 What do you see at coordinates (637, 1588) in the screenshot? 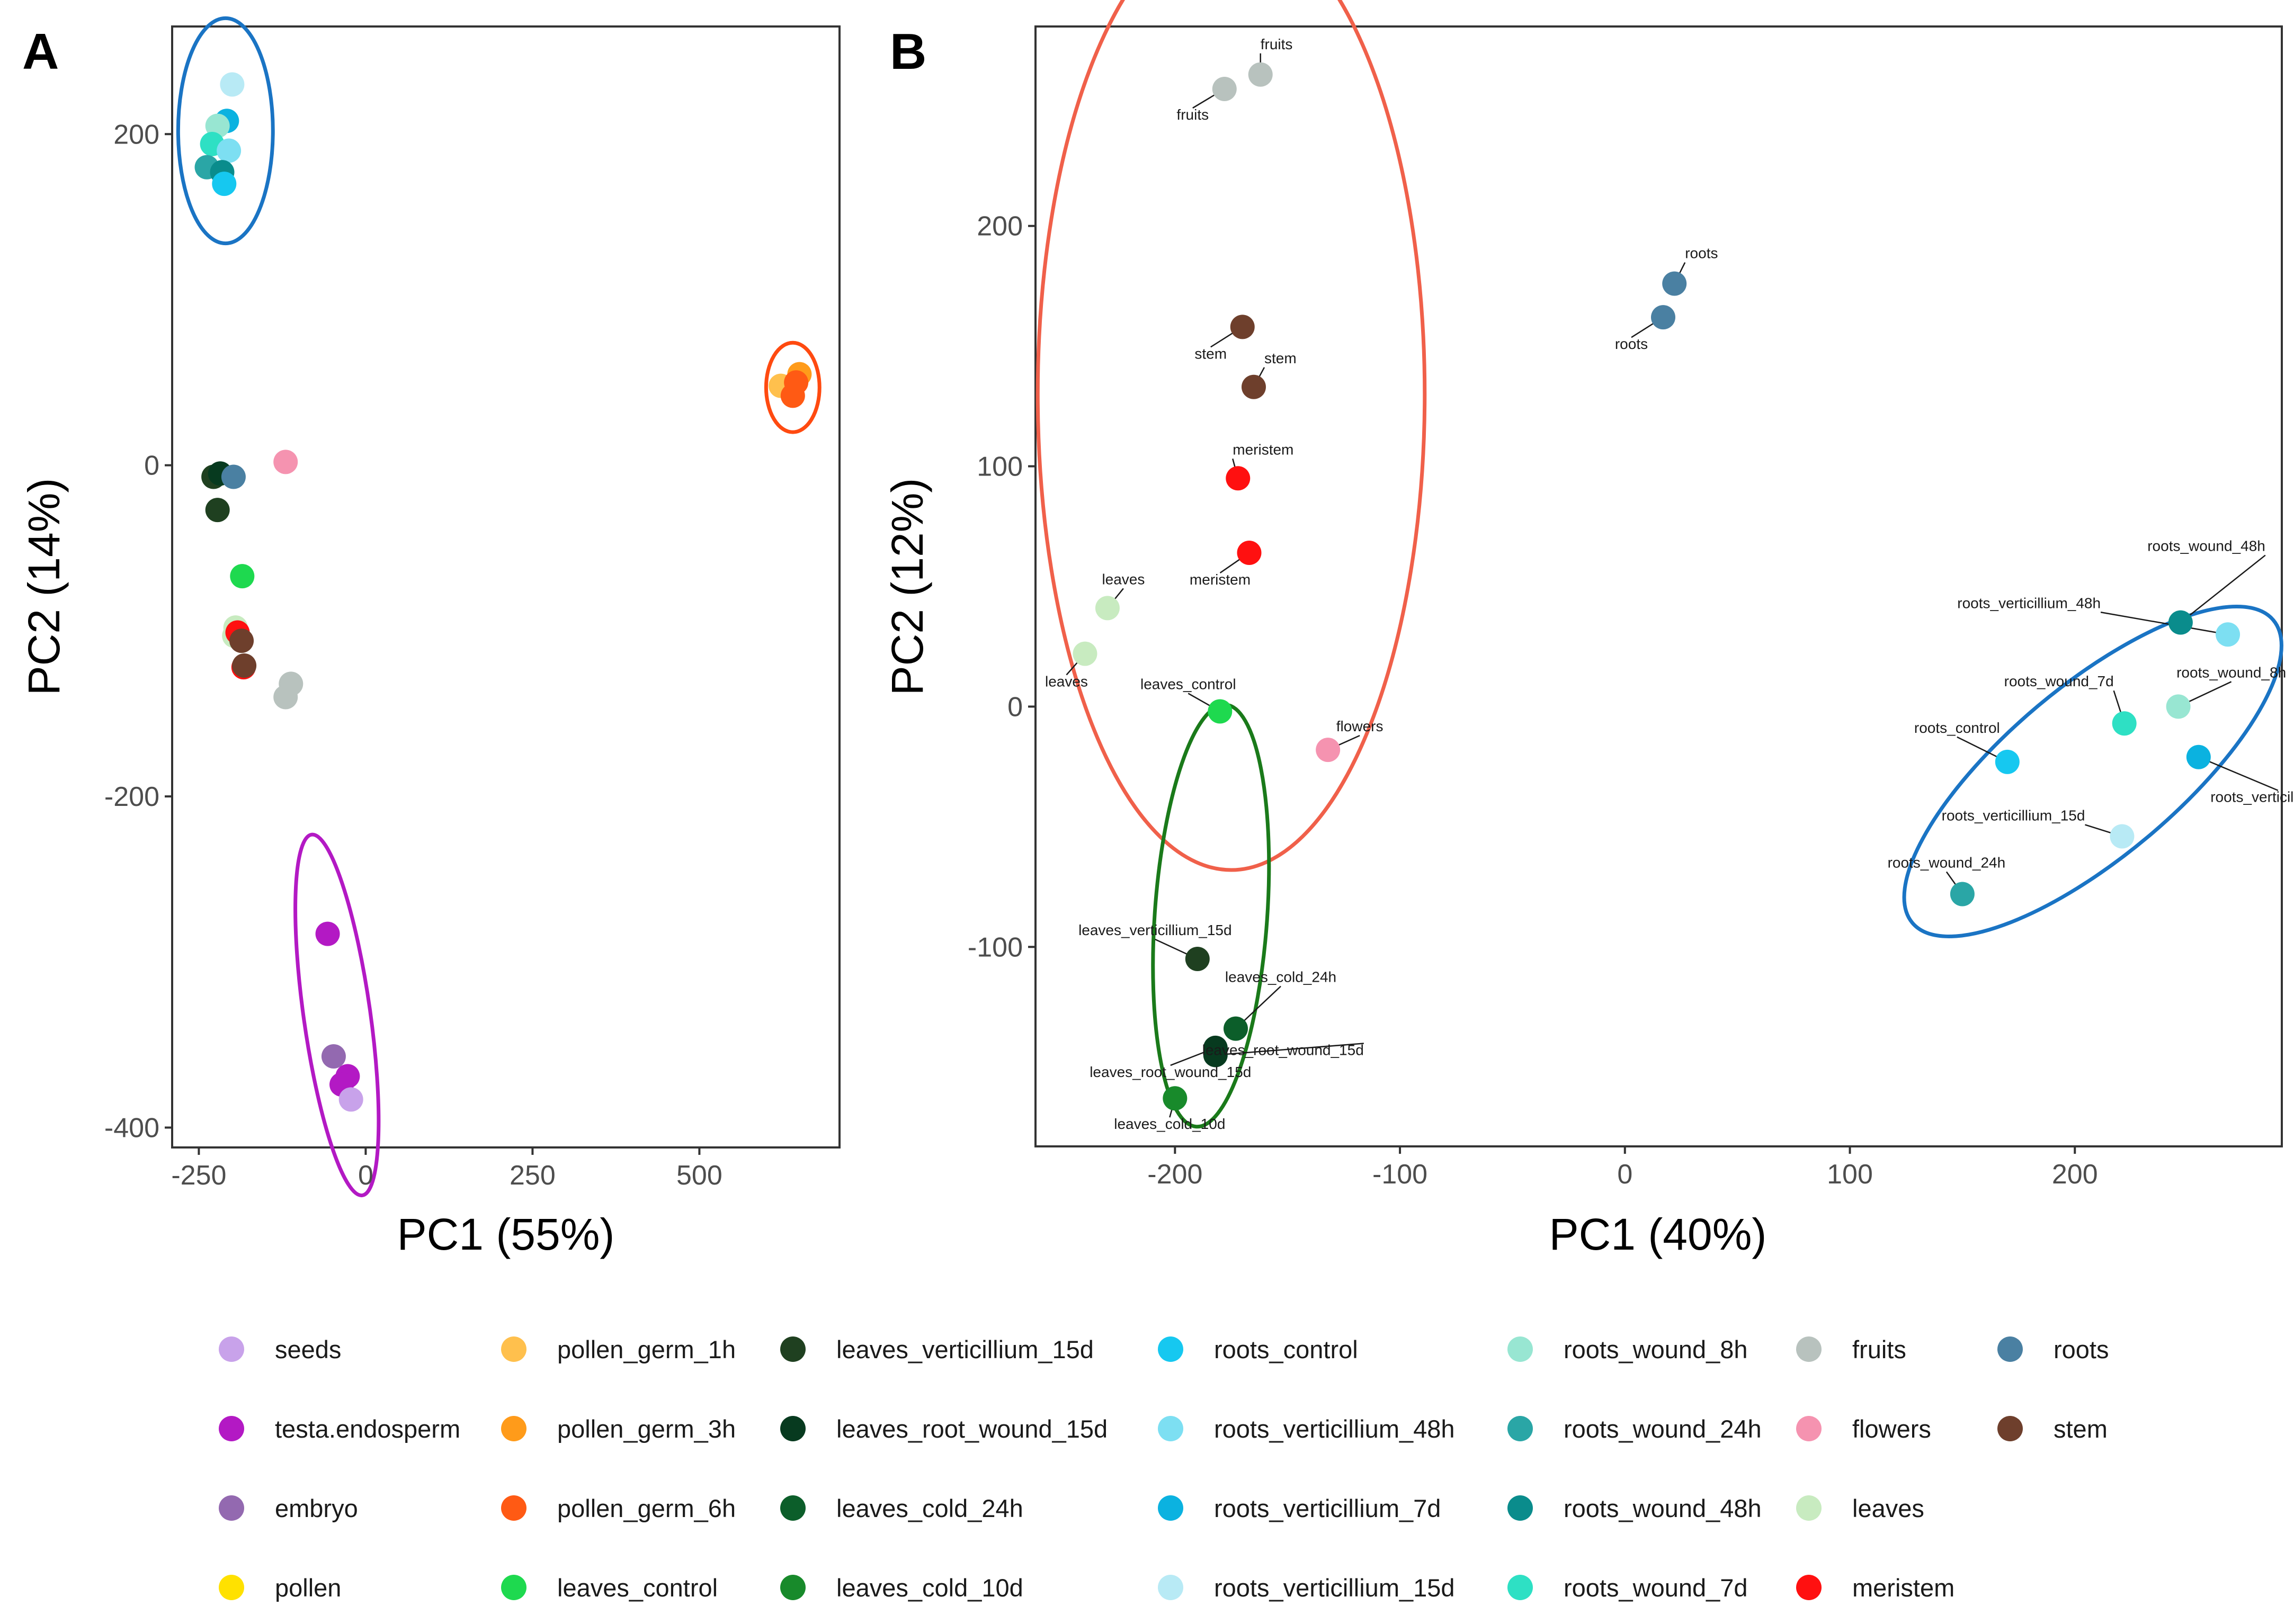
I see `legend-label-leaves-control: leaves_control` at bounding box center [637, 1588].